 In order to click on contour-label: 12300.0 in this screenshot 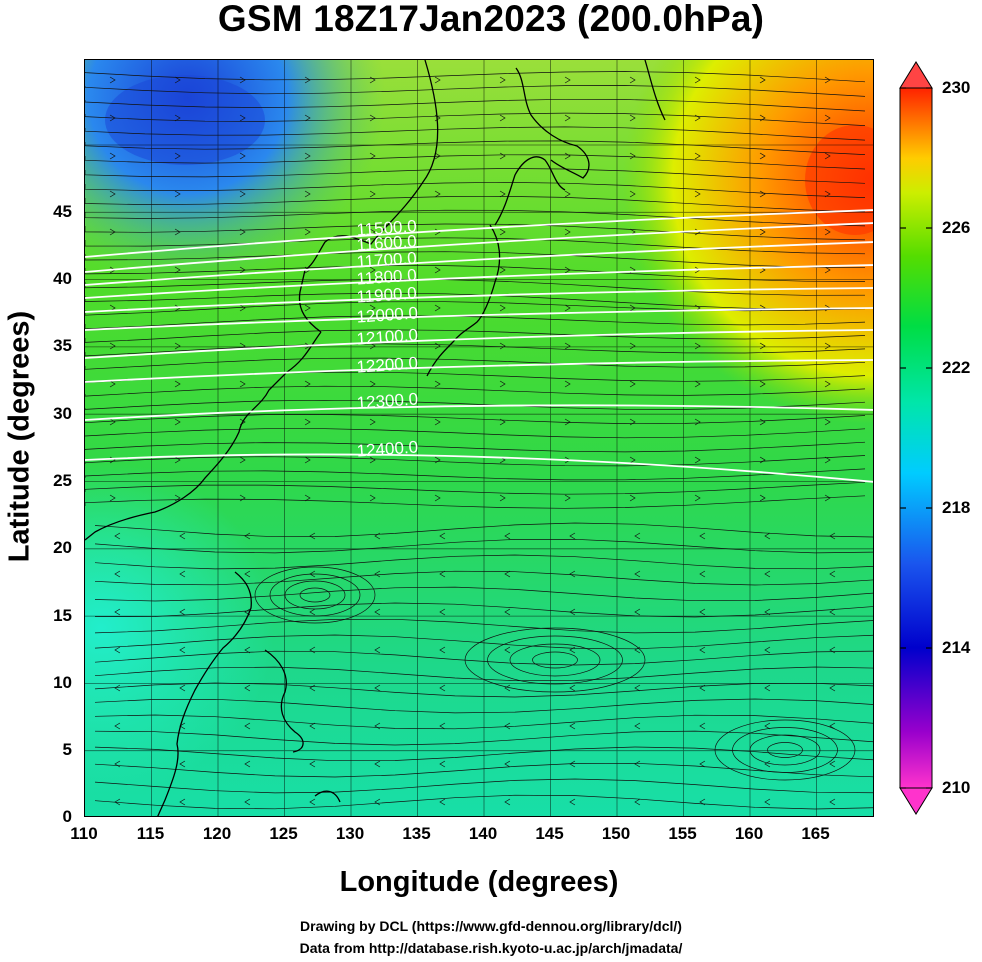, I will do `click(387, 400)`.